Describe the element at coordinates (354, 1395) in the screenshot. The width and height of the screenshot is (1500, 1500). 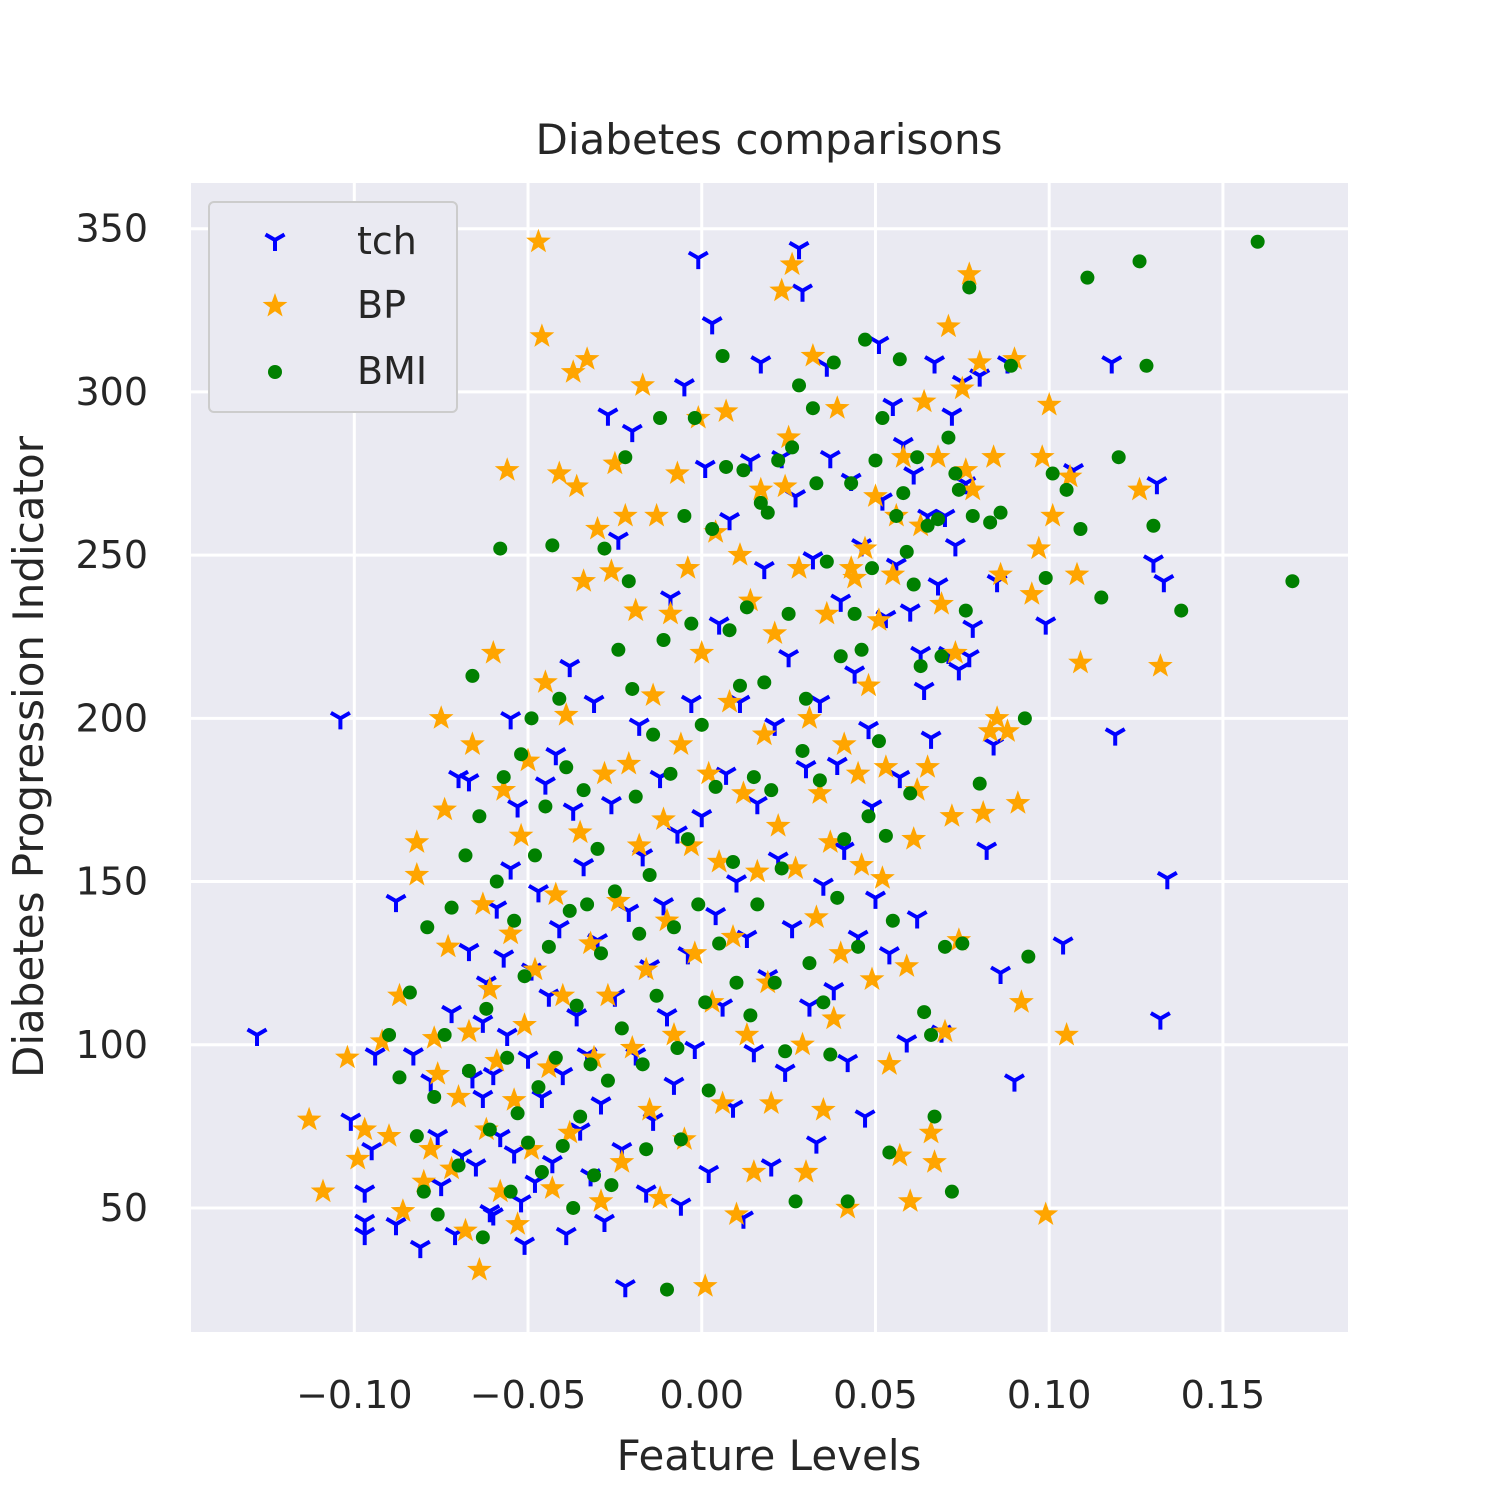
I see `x-tick-label: −0.10` at that location.